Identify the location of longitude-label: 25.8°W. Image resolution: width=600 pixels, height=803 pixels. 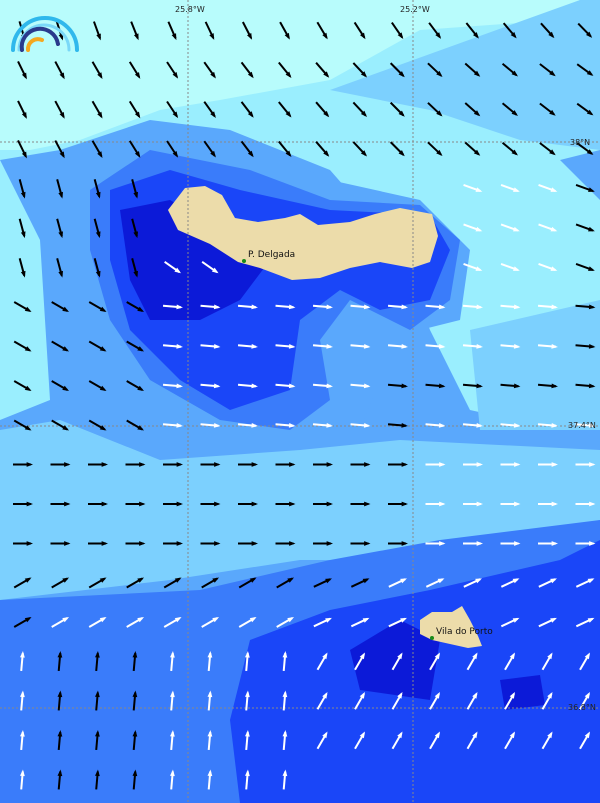
(190, 9).